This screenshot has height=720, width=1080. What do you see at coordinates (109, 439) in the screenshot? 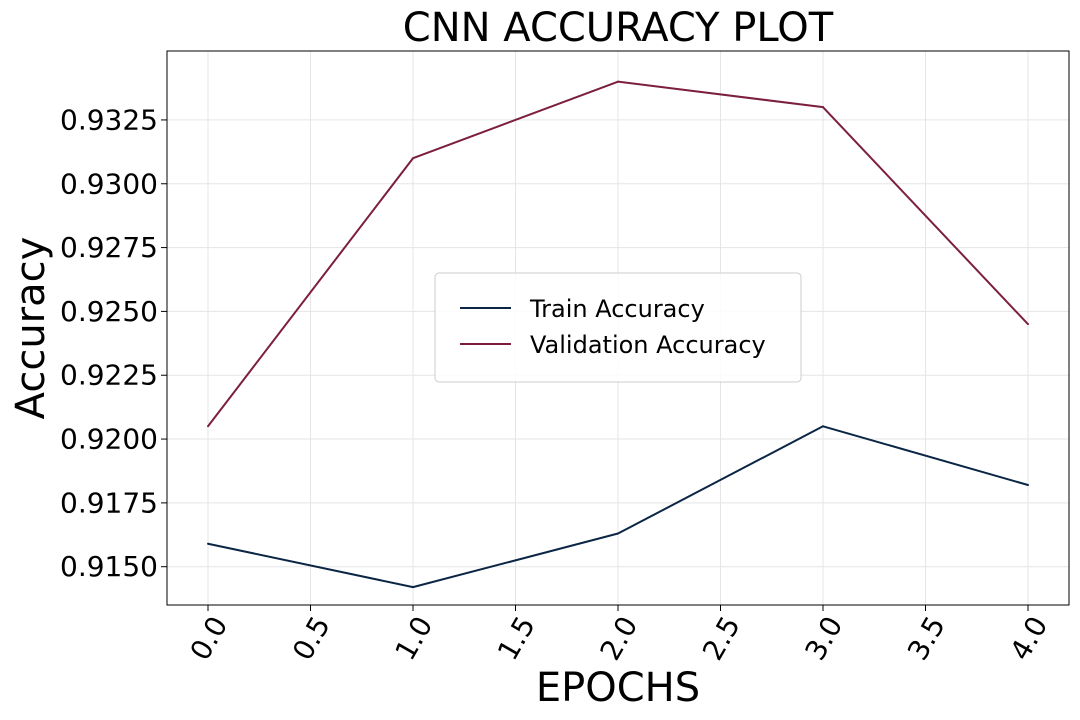
I see `y-tick-label: 0.9200` at bounding box center [109, 439].